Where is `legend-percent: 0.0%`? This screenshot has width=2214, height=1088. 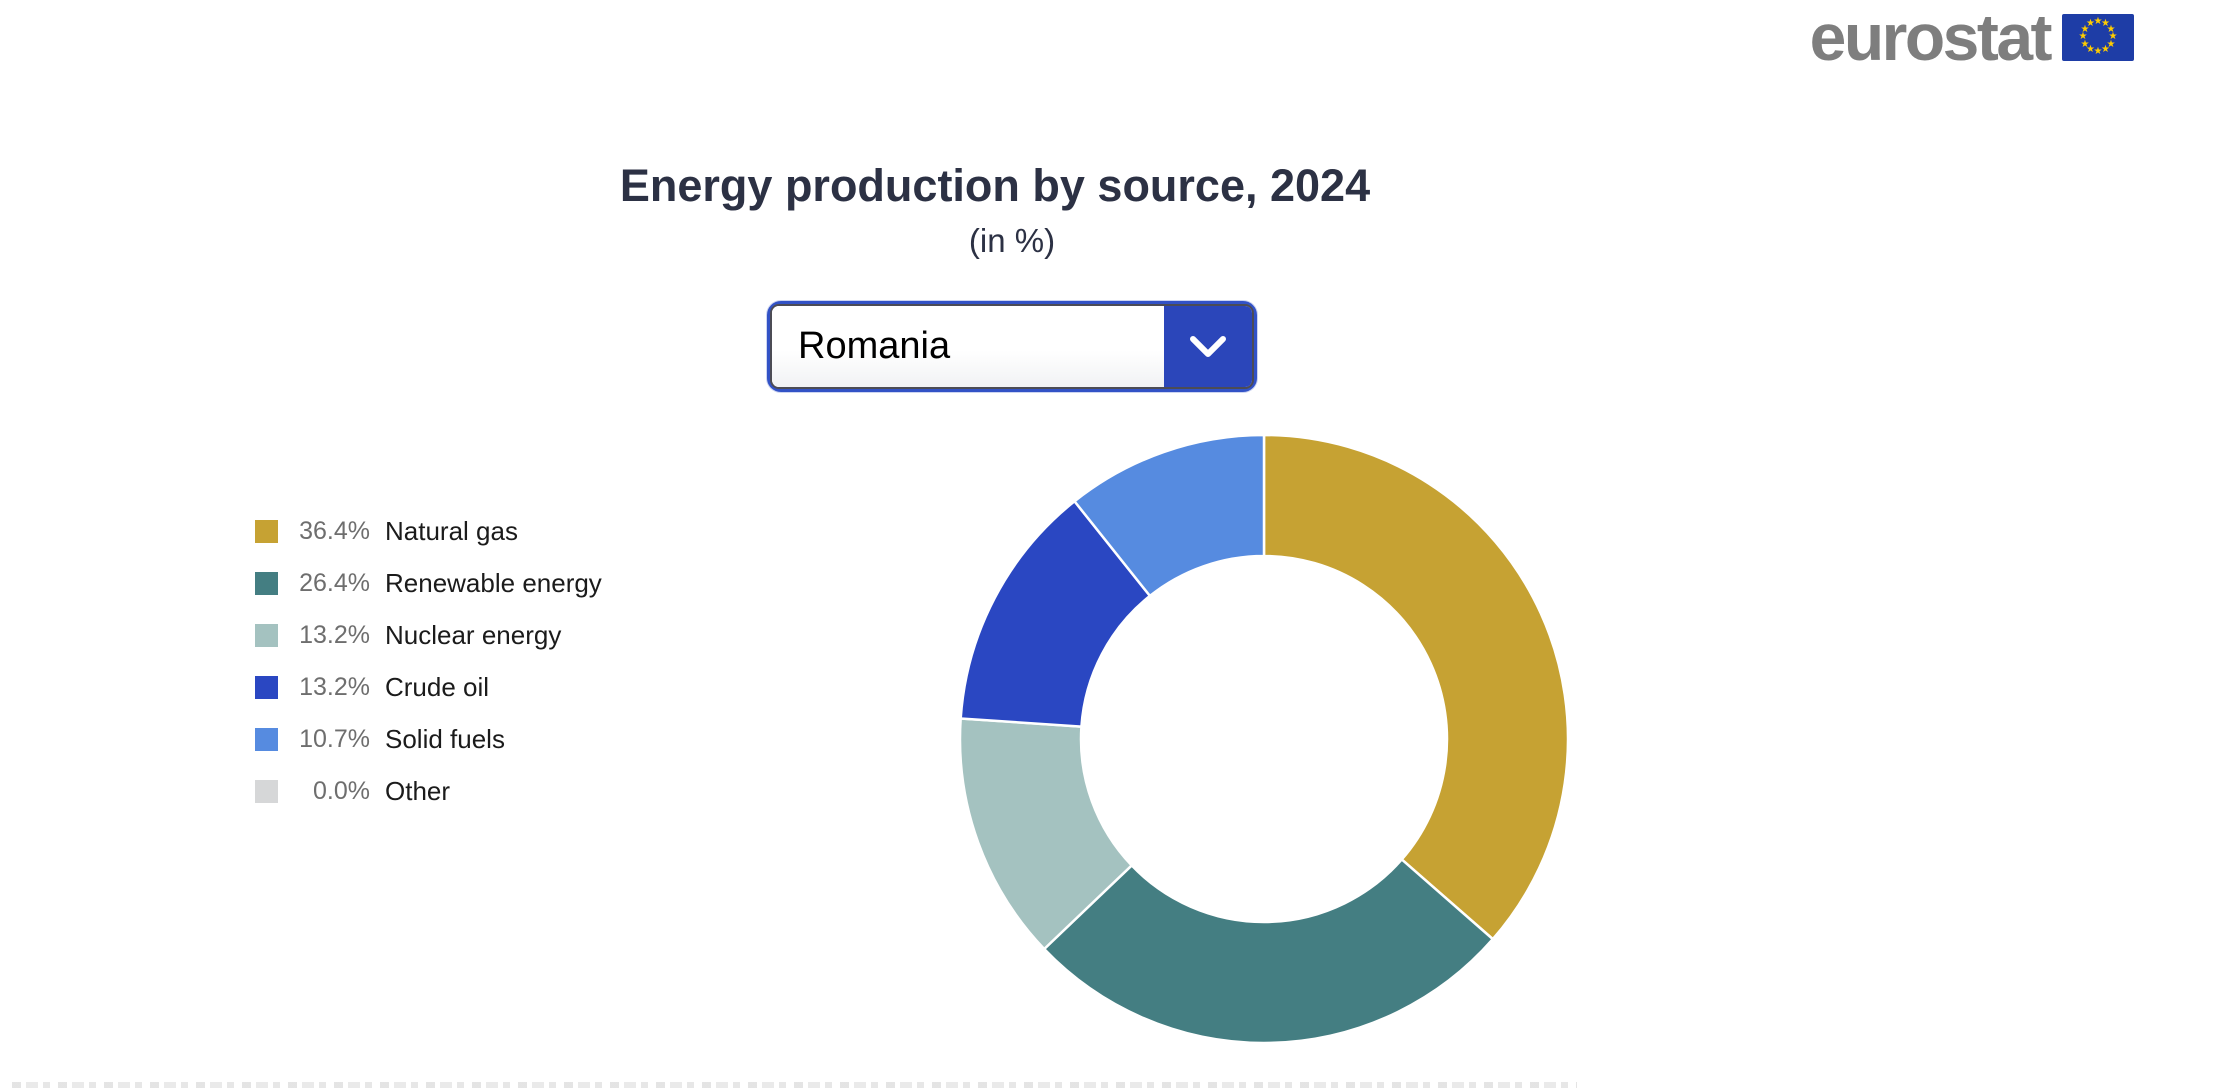
legend-percent: 0.0% is located at coordinates (341, 790).